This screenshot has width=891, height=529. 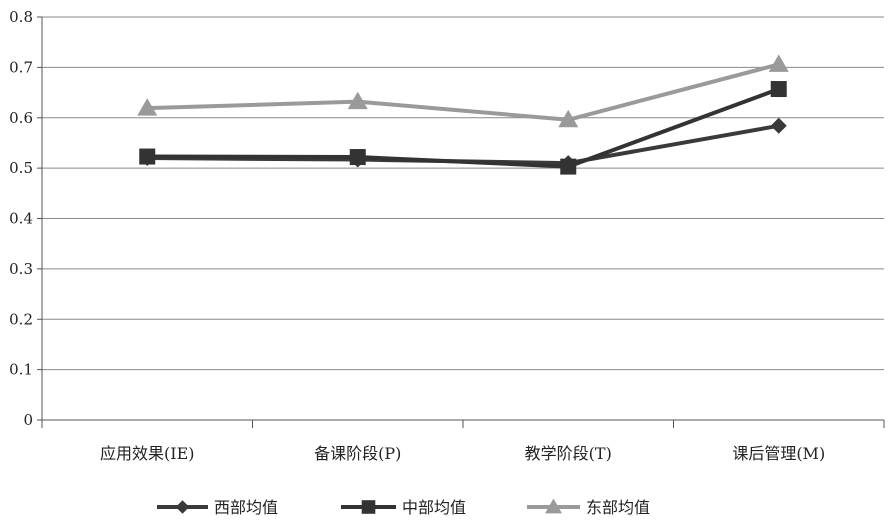 I want to click on y-tick-label: 0.3, so click(x=21, y=269).